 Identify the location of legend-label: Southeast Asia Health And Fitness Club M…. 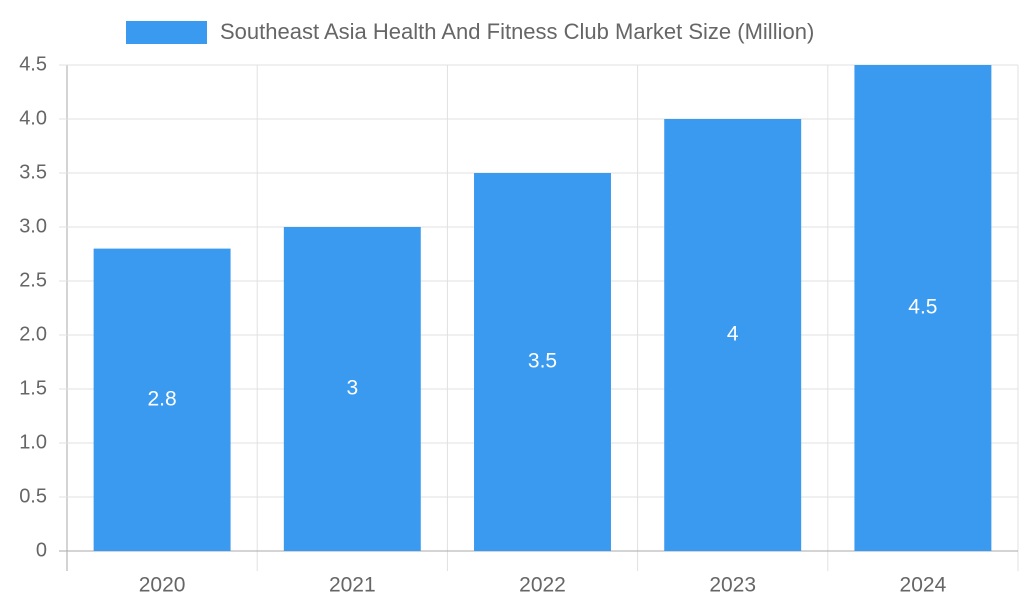
(517, 31).